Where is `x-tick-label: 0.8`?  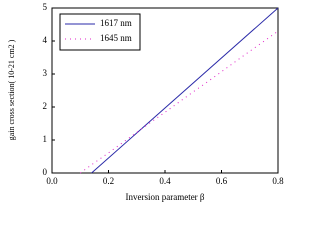 x-tick-label: 0.8 is located at coordinates (278, 181).